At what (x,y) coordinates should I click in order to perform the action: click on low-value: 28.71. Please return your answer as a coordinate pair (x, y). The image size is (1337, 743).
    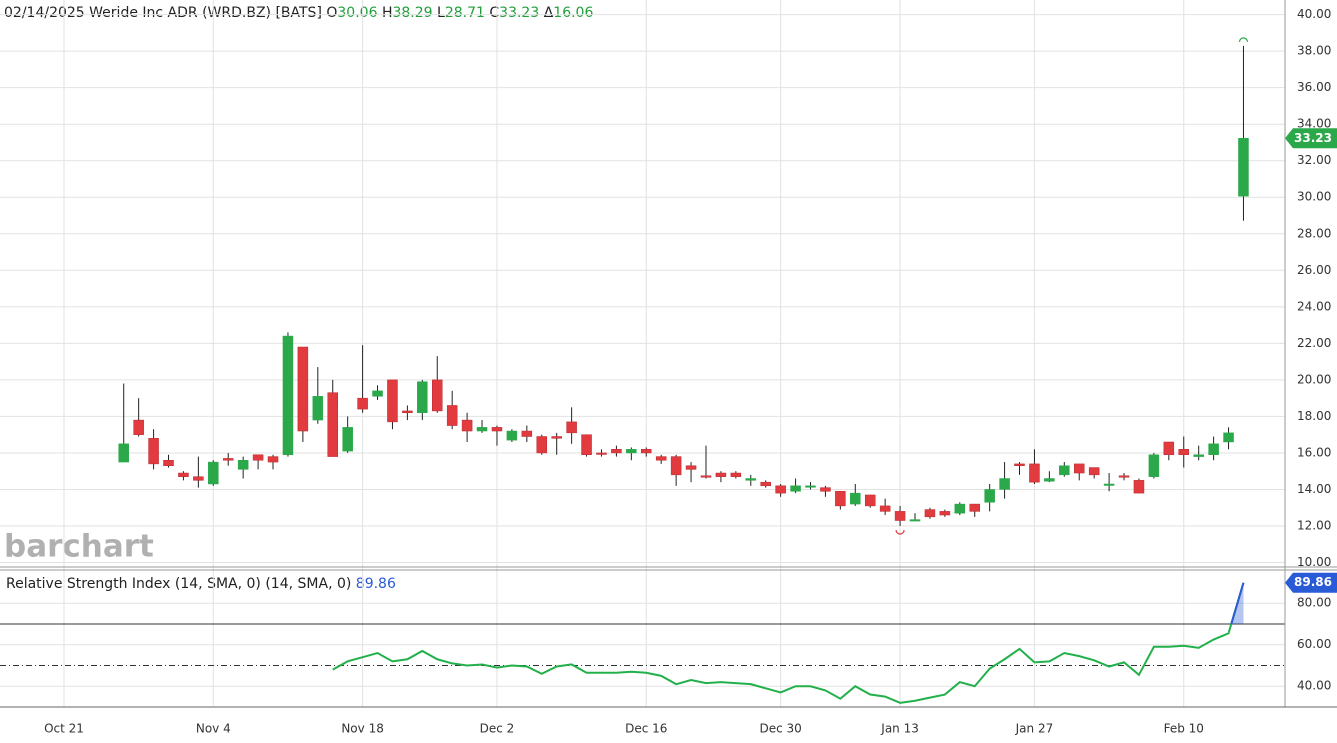
    Looking at the image, I should click on (465, 13).